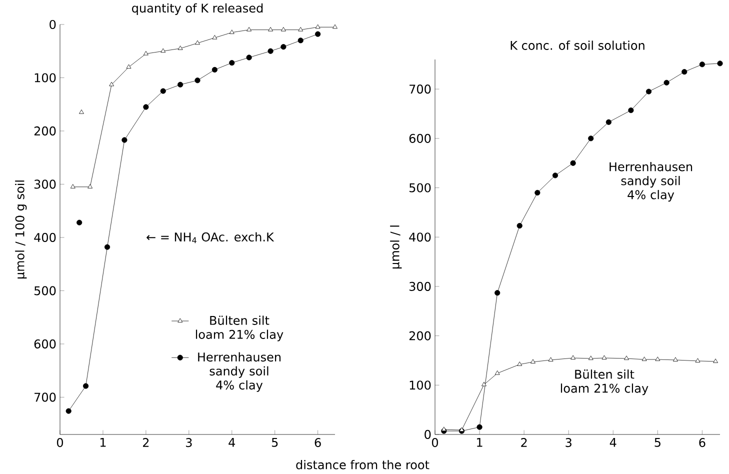 This screenshot has height=474, width=729. Describe the element at coordinates (210, 237) in the screenshot. I see `annotation: ← = NH$_{4}$ OAc. exch.K` at that location.